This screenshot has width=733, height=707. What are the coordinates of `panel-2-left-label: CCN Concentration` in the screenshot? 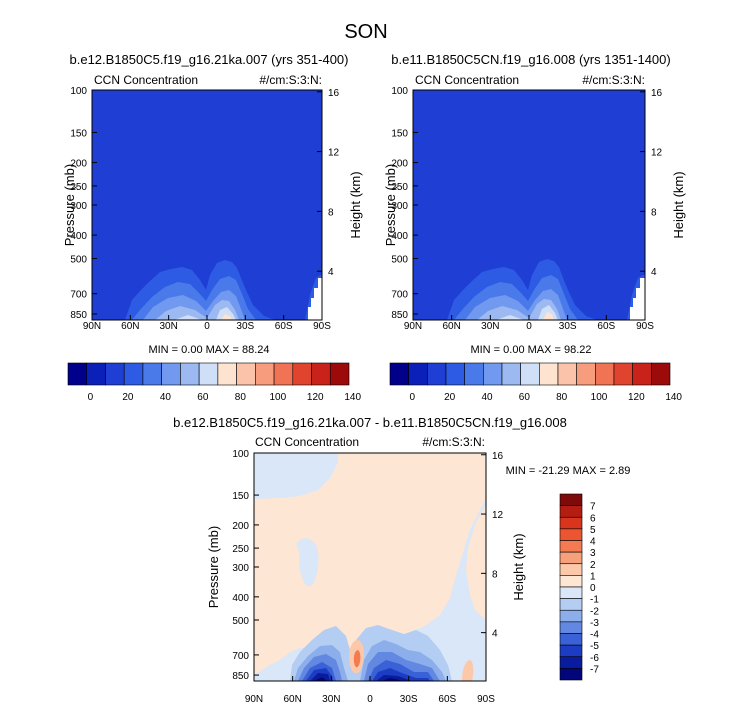 It's located at (467, 80).